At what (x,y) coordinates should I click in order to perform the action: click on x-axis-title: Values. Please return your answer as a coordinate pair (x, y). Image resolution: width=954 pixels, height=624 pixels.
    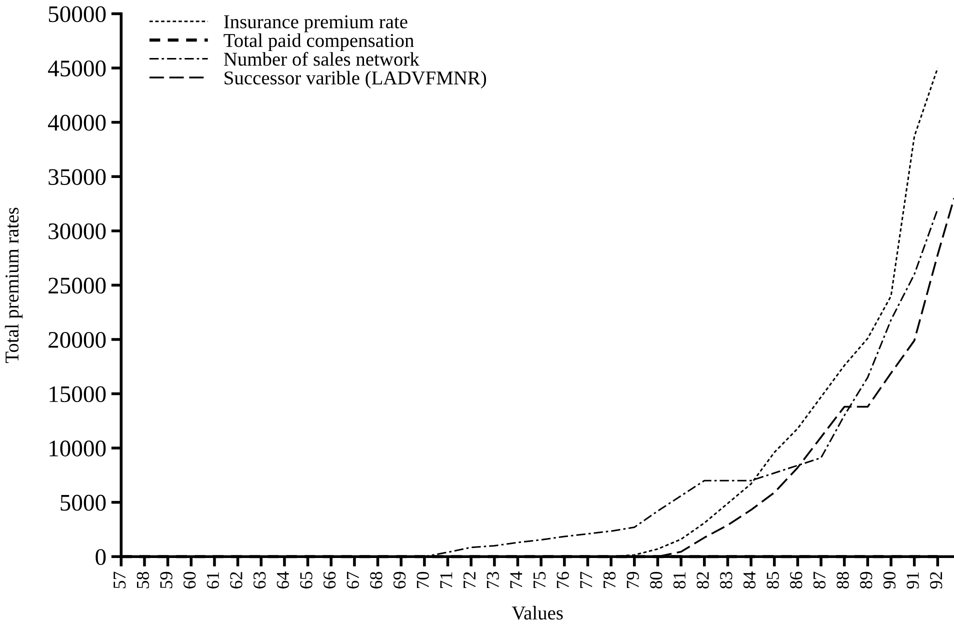
    Looking at the image, I should click on (537, 613).